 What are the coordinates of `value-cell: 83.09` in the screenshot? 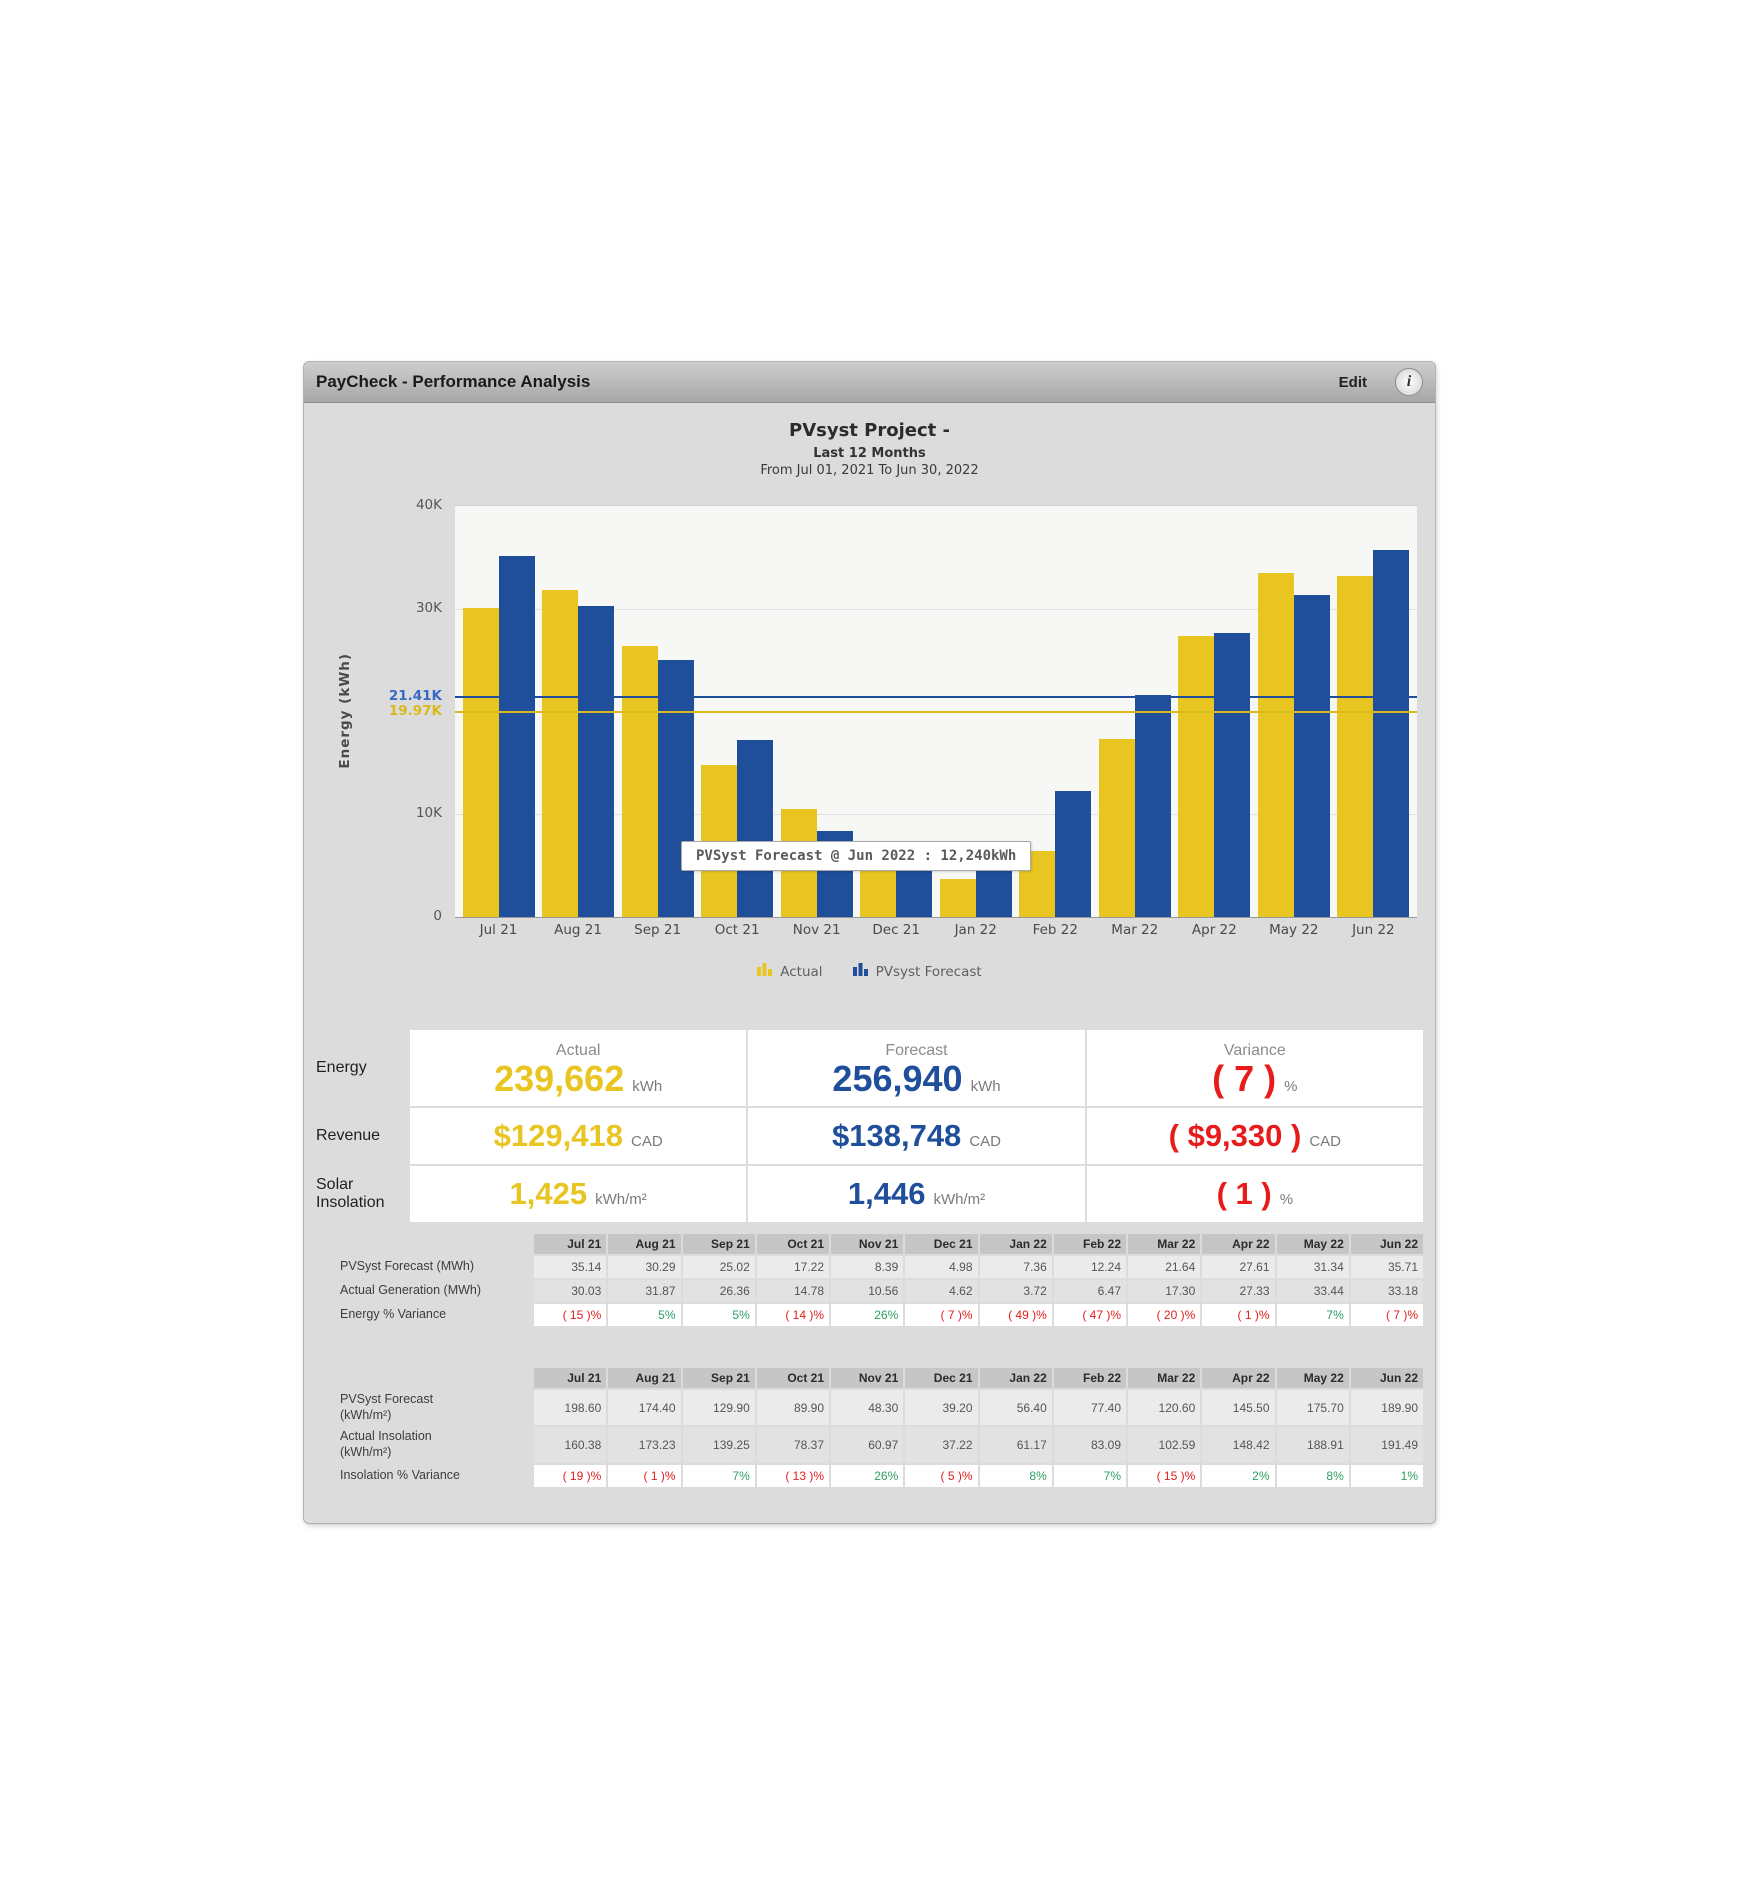 It's located at (1089, 1445).